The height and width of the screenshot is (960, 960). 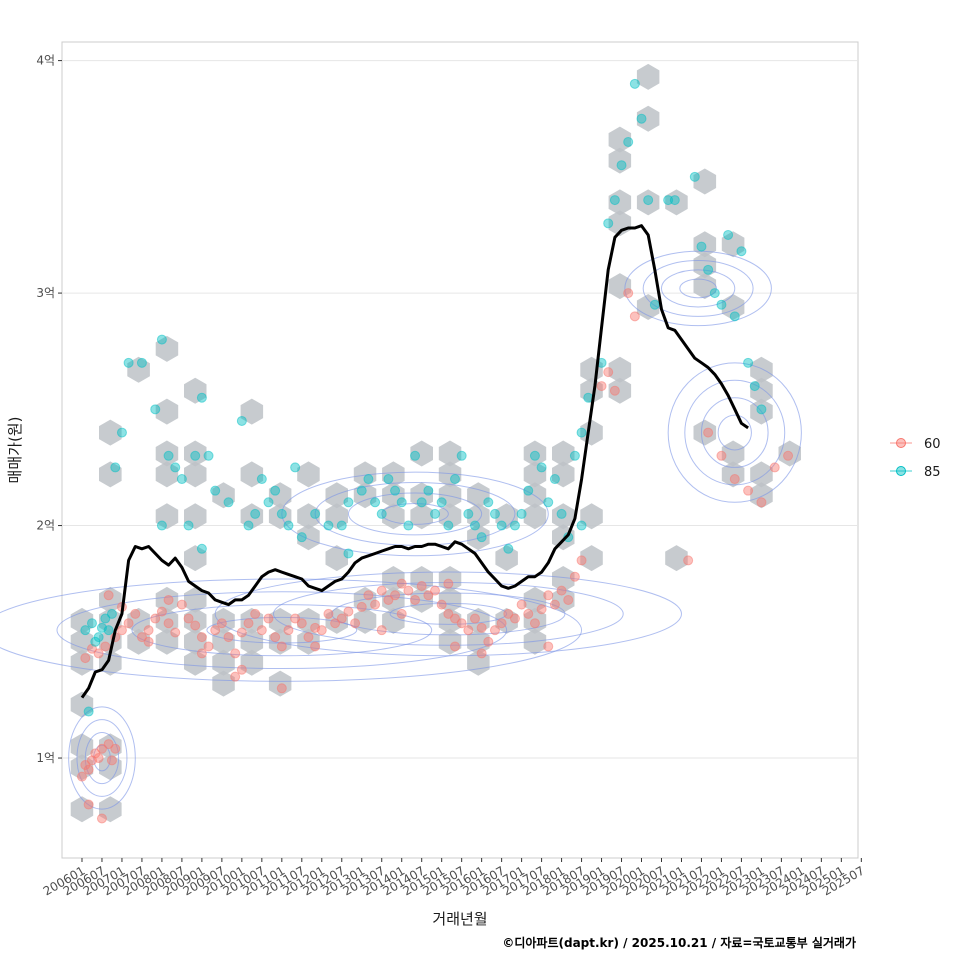 What do you see at coordinates (932, 444) in the screenshot?
I see `legend-label: 60` at bounding box center [932, 444].